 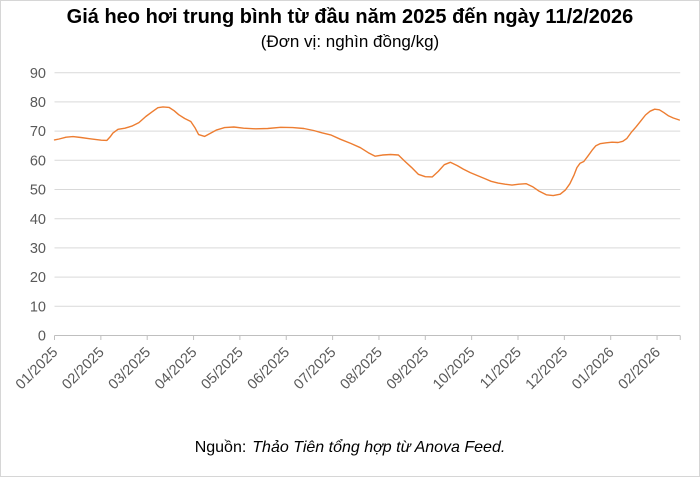 What do you see at coordinates (38, 191) in the screenshot?
I see `y-tick-label-50: 50` at bounding box center [38, 191].